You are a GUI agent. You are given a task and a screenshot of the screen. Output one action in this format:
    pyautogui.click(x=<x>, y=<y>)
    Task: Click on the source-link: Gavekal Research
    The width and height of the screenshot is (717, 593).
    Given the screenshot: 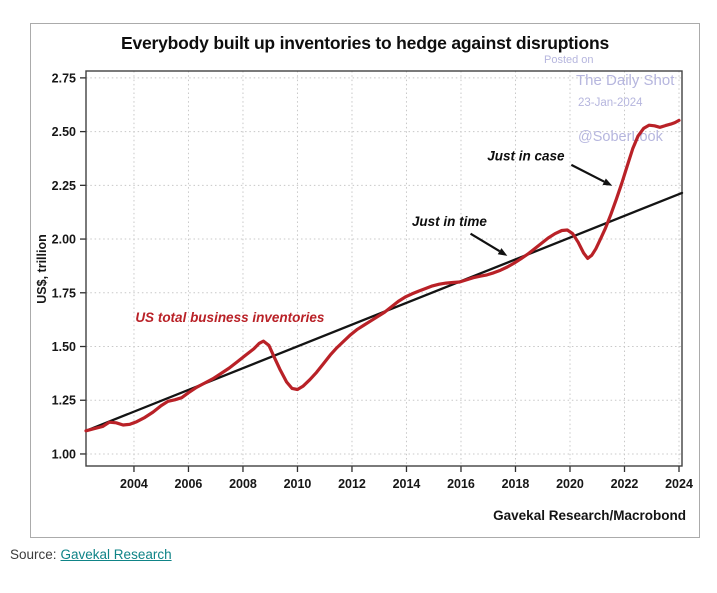 What is the action you would take?
    pyautogui.click(x=116, y=554)
    